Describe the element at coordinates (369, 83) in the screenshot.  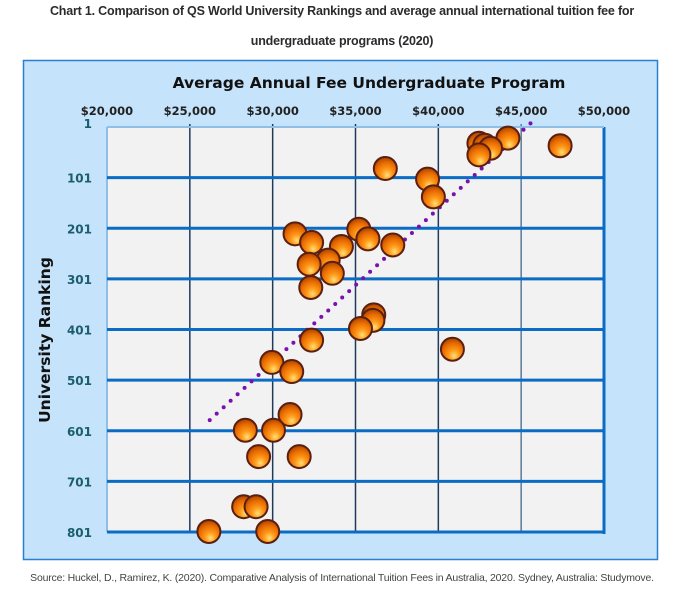
I see `x-axis-title: Average Annual Fee Undergraduate Program` at that location.